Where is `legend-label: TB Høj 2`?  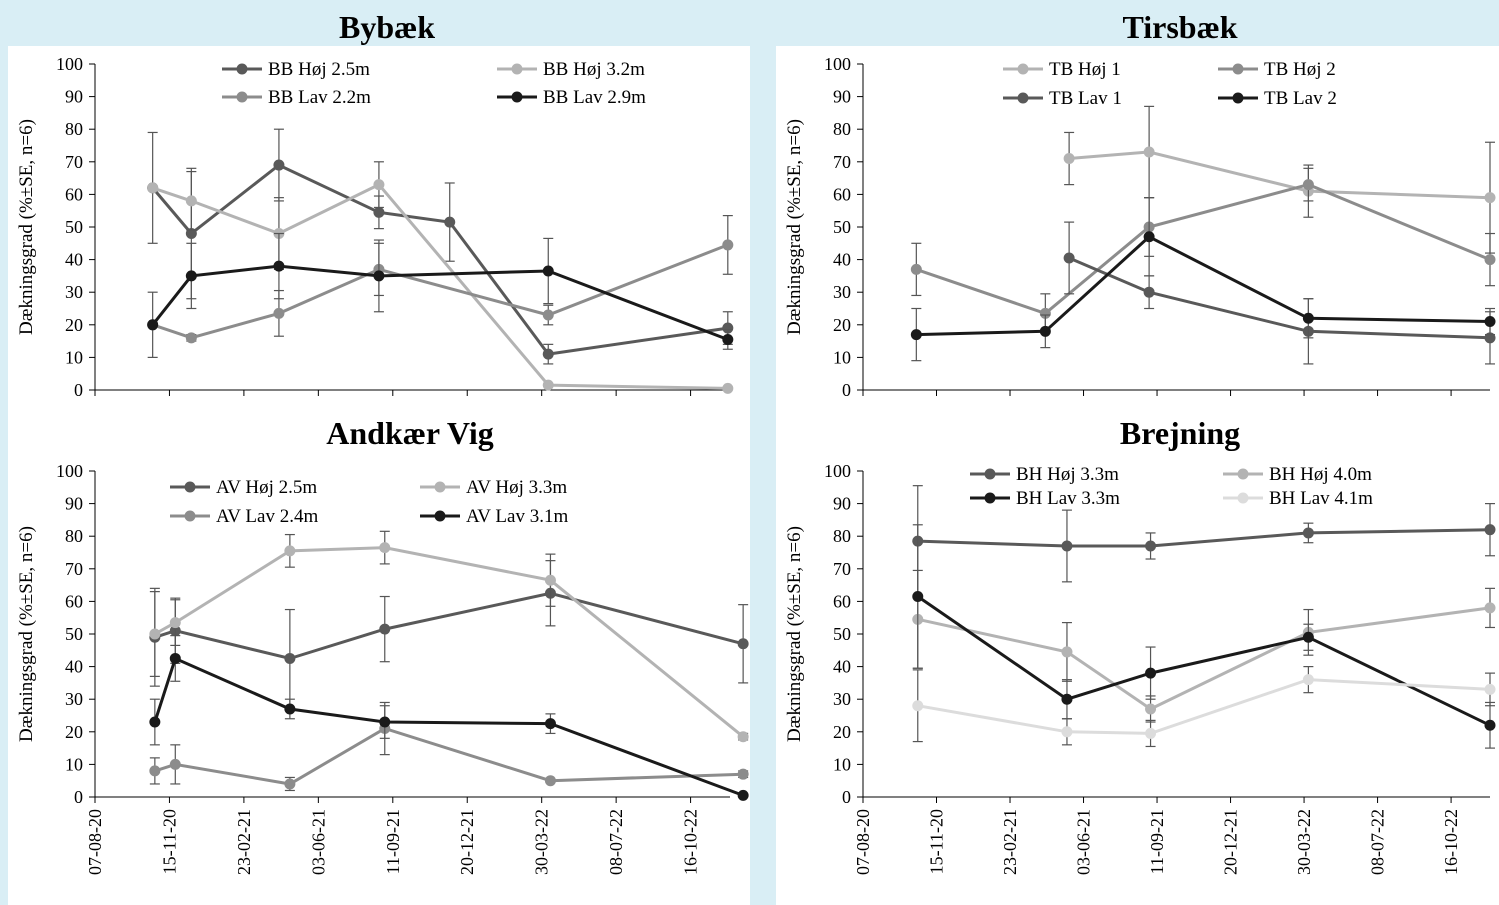 legend-label: TB Høj 2 is located at coordinates (1300, 69).